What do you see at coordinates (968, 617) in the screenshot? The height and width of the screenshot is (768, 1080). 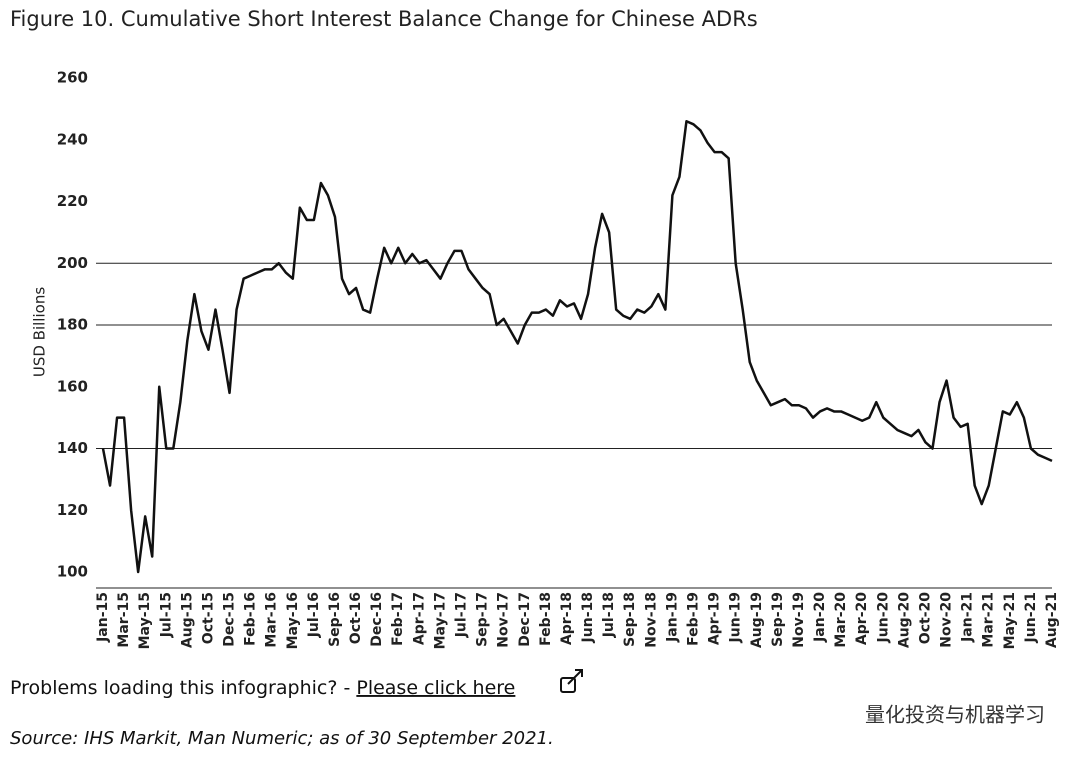 I see `x-tick-label: Jan-21` at bounding box center [968, 617].